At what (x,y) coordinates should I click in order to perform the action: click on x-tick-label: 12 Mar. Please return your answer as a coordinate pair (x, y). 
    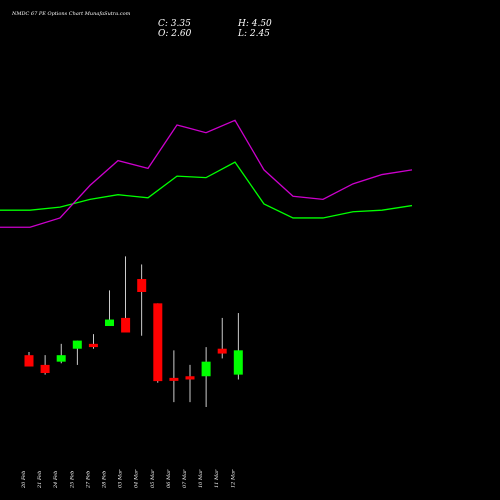
    Looking at the image, I should click on (233, 478).